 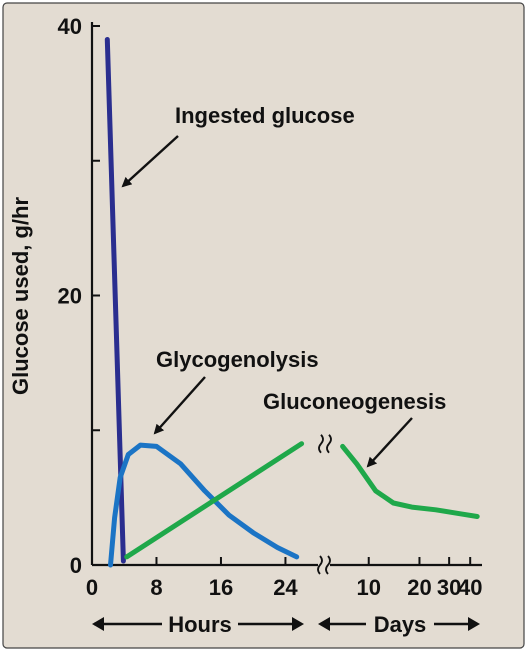 What do you see at coordinates (237, 359) in the screenshot?
I see `annotation-glycogenolysis: Glycogenolysis` at bounding box center [237, 359].